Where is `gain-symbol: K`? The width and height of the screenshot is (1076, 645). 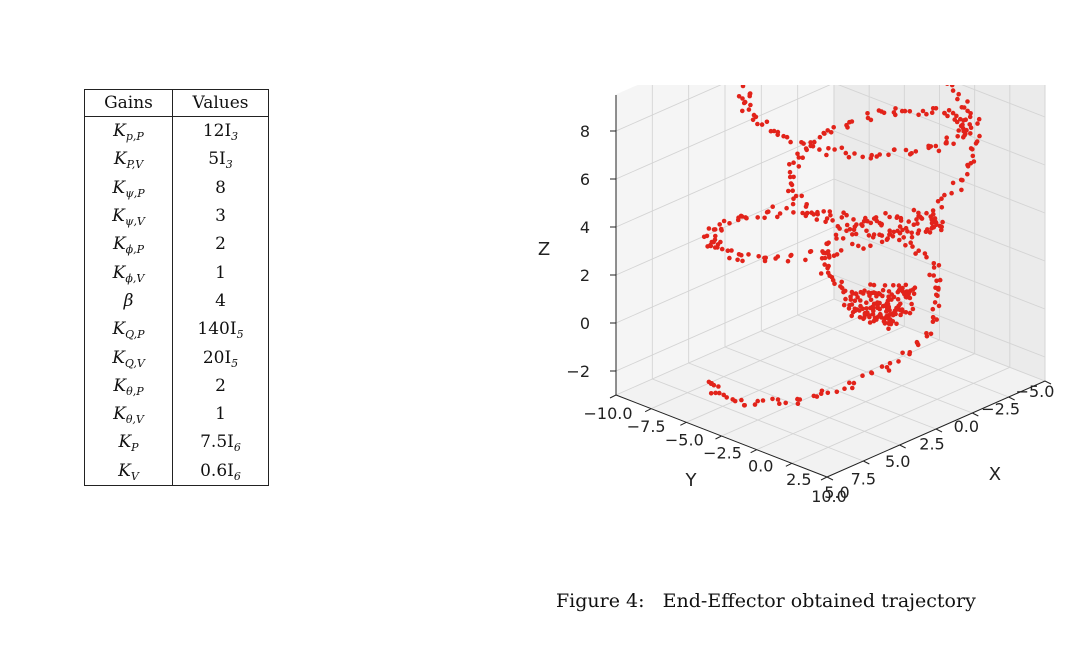 gain-symbol: K is located at coordinates (118, 357).